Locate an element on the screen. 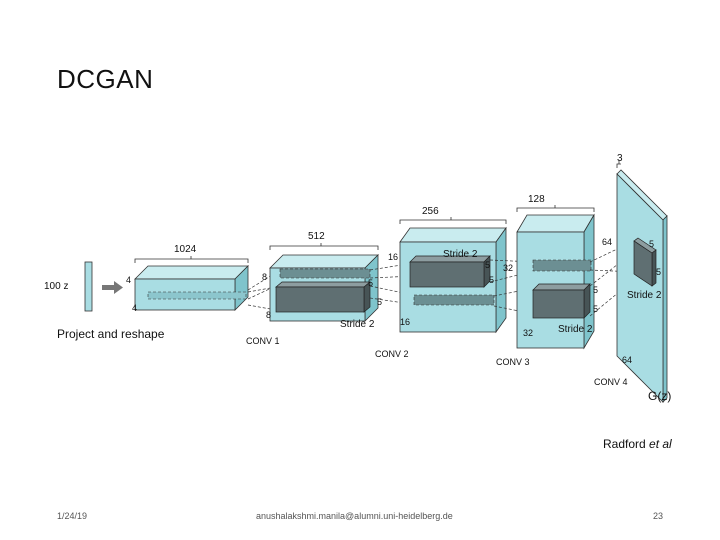 This screenshot has height=540, width=720. conv1-stride-label: Stride 2 is located at coordinates (357, 324).